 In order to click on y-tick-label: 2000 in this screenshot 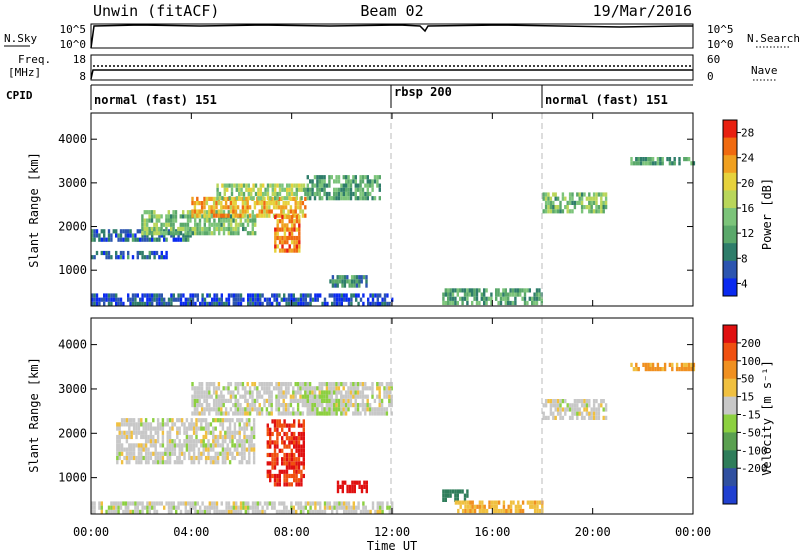, I will do `click(72, 227)`.